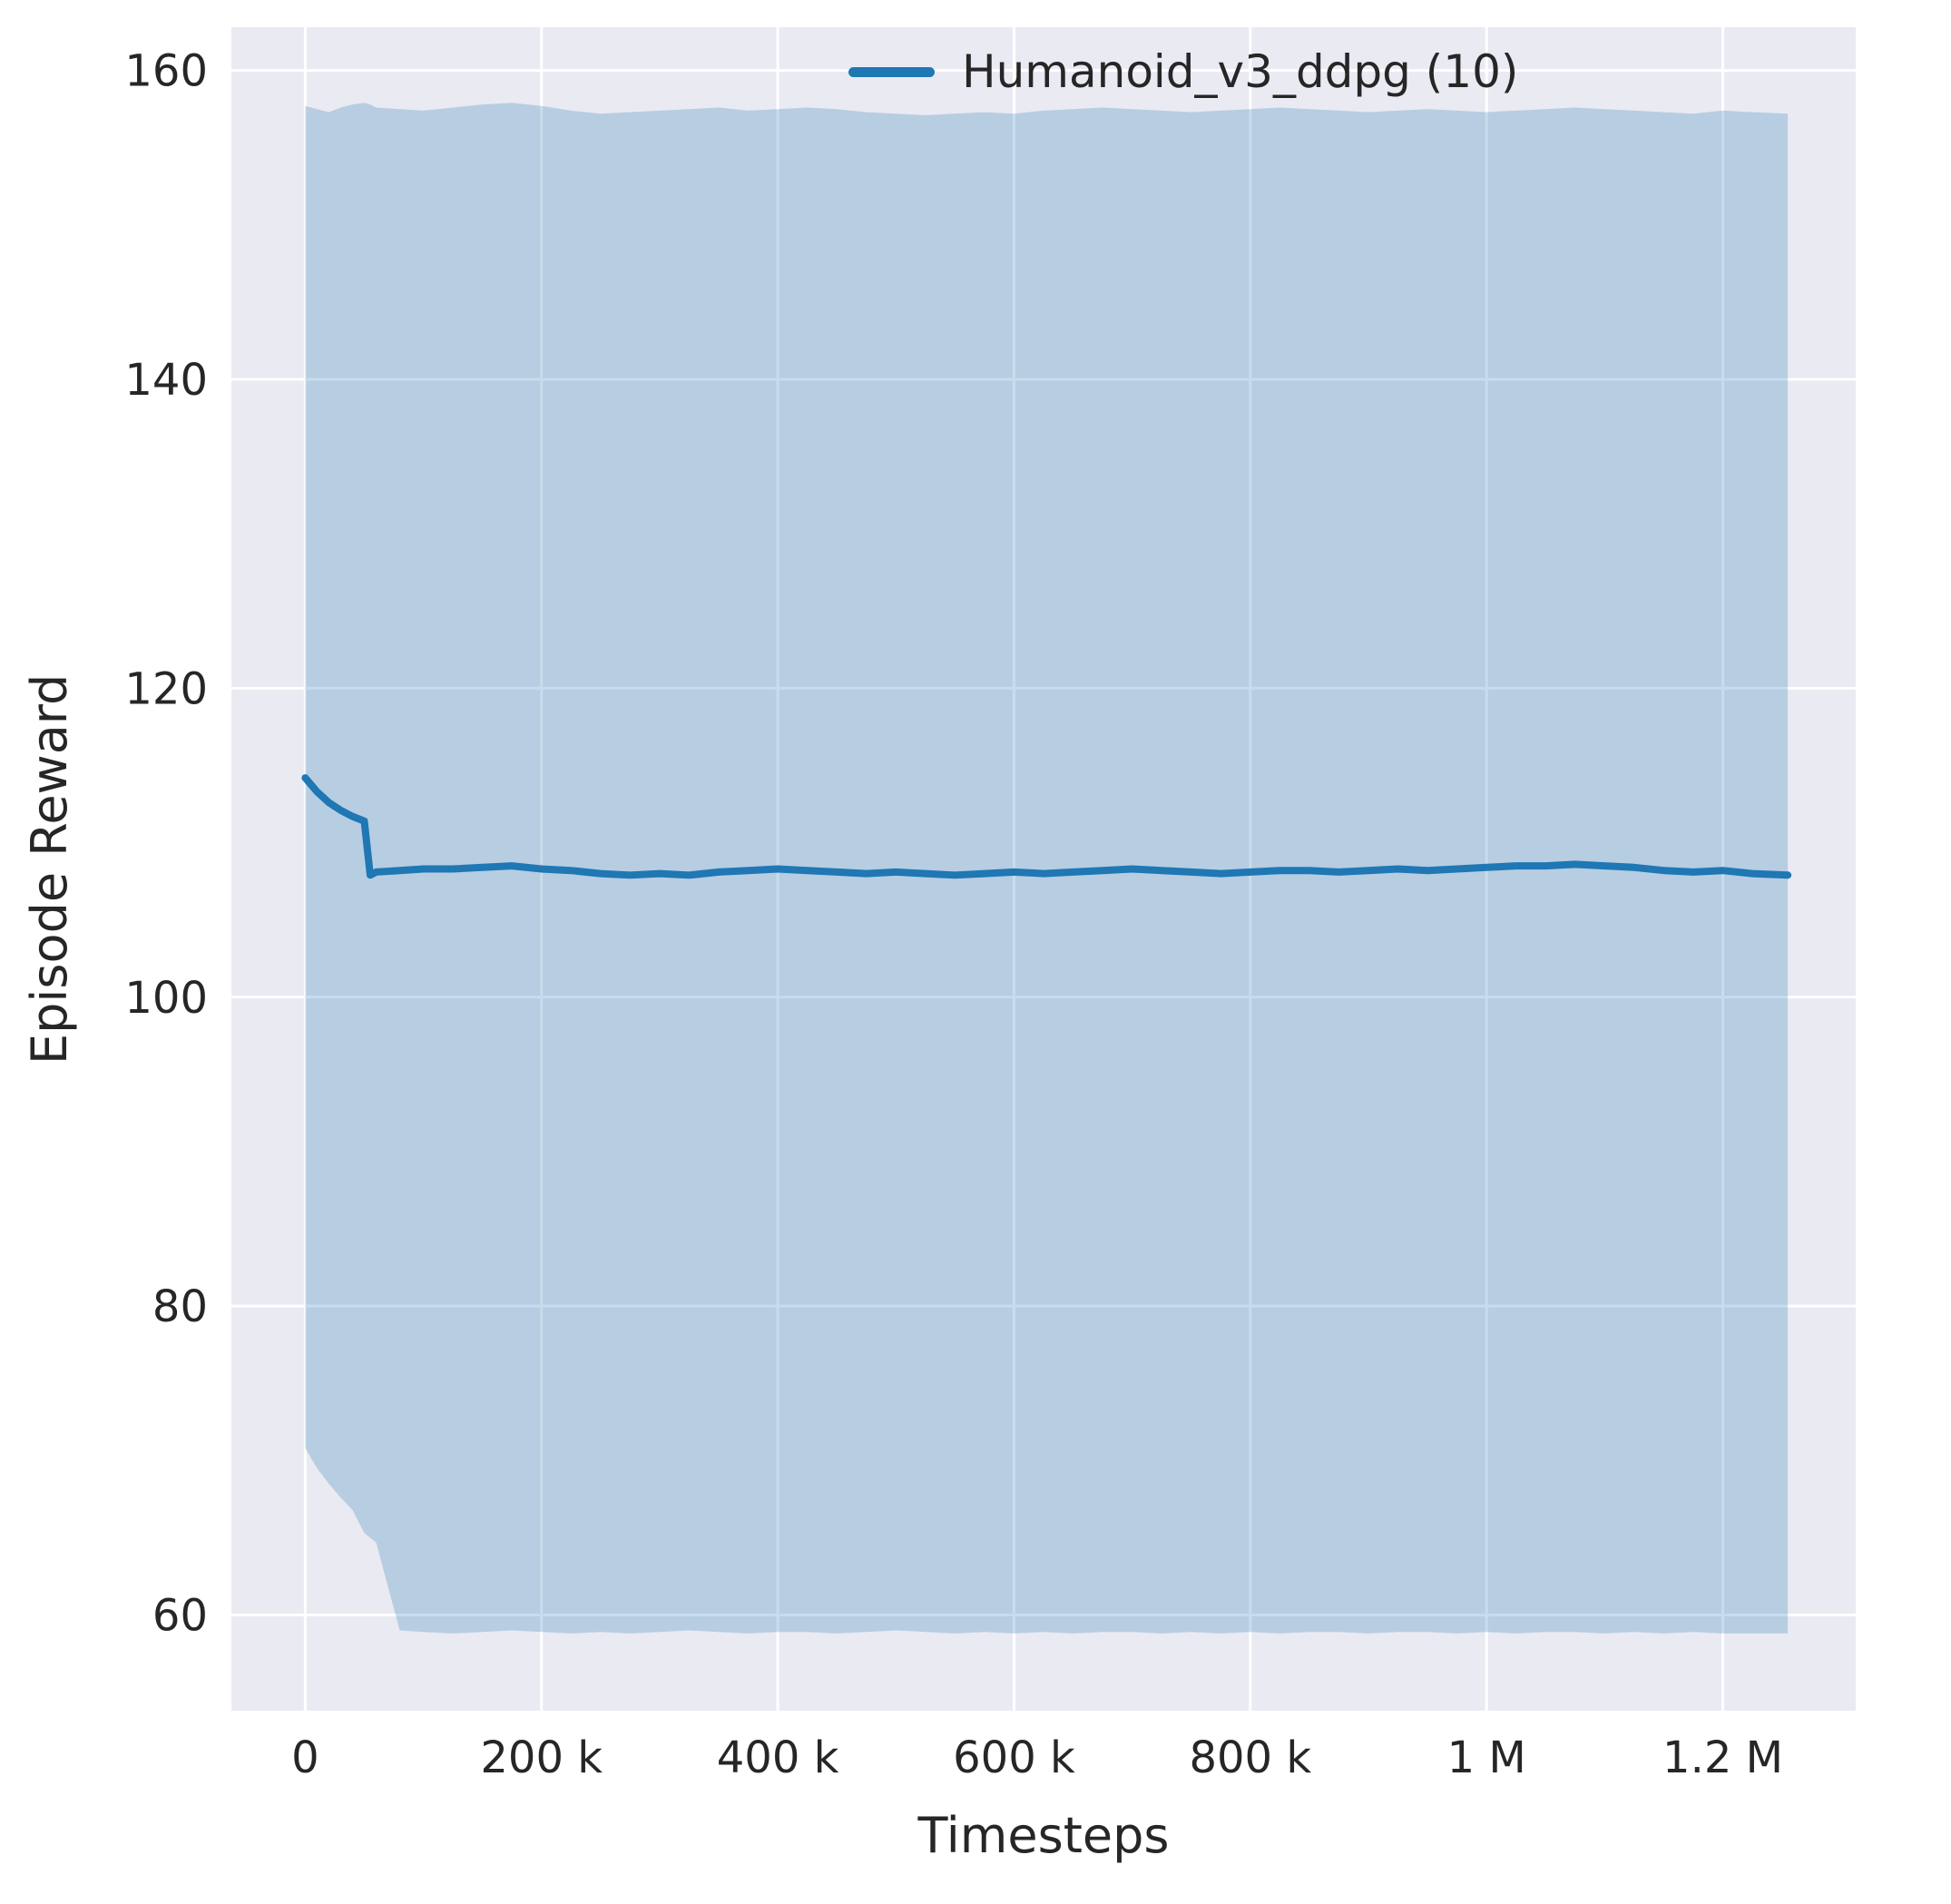  What do you see at coordinates (166, 999) in the screenshot?
I see `y-tick-label: 100` at bounding box center [166, 999].